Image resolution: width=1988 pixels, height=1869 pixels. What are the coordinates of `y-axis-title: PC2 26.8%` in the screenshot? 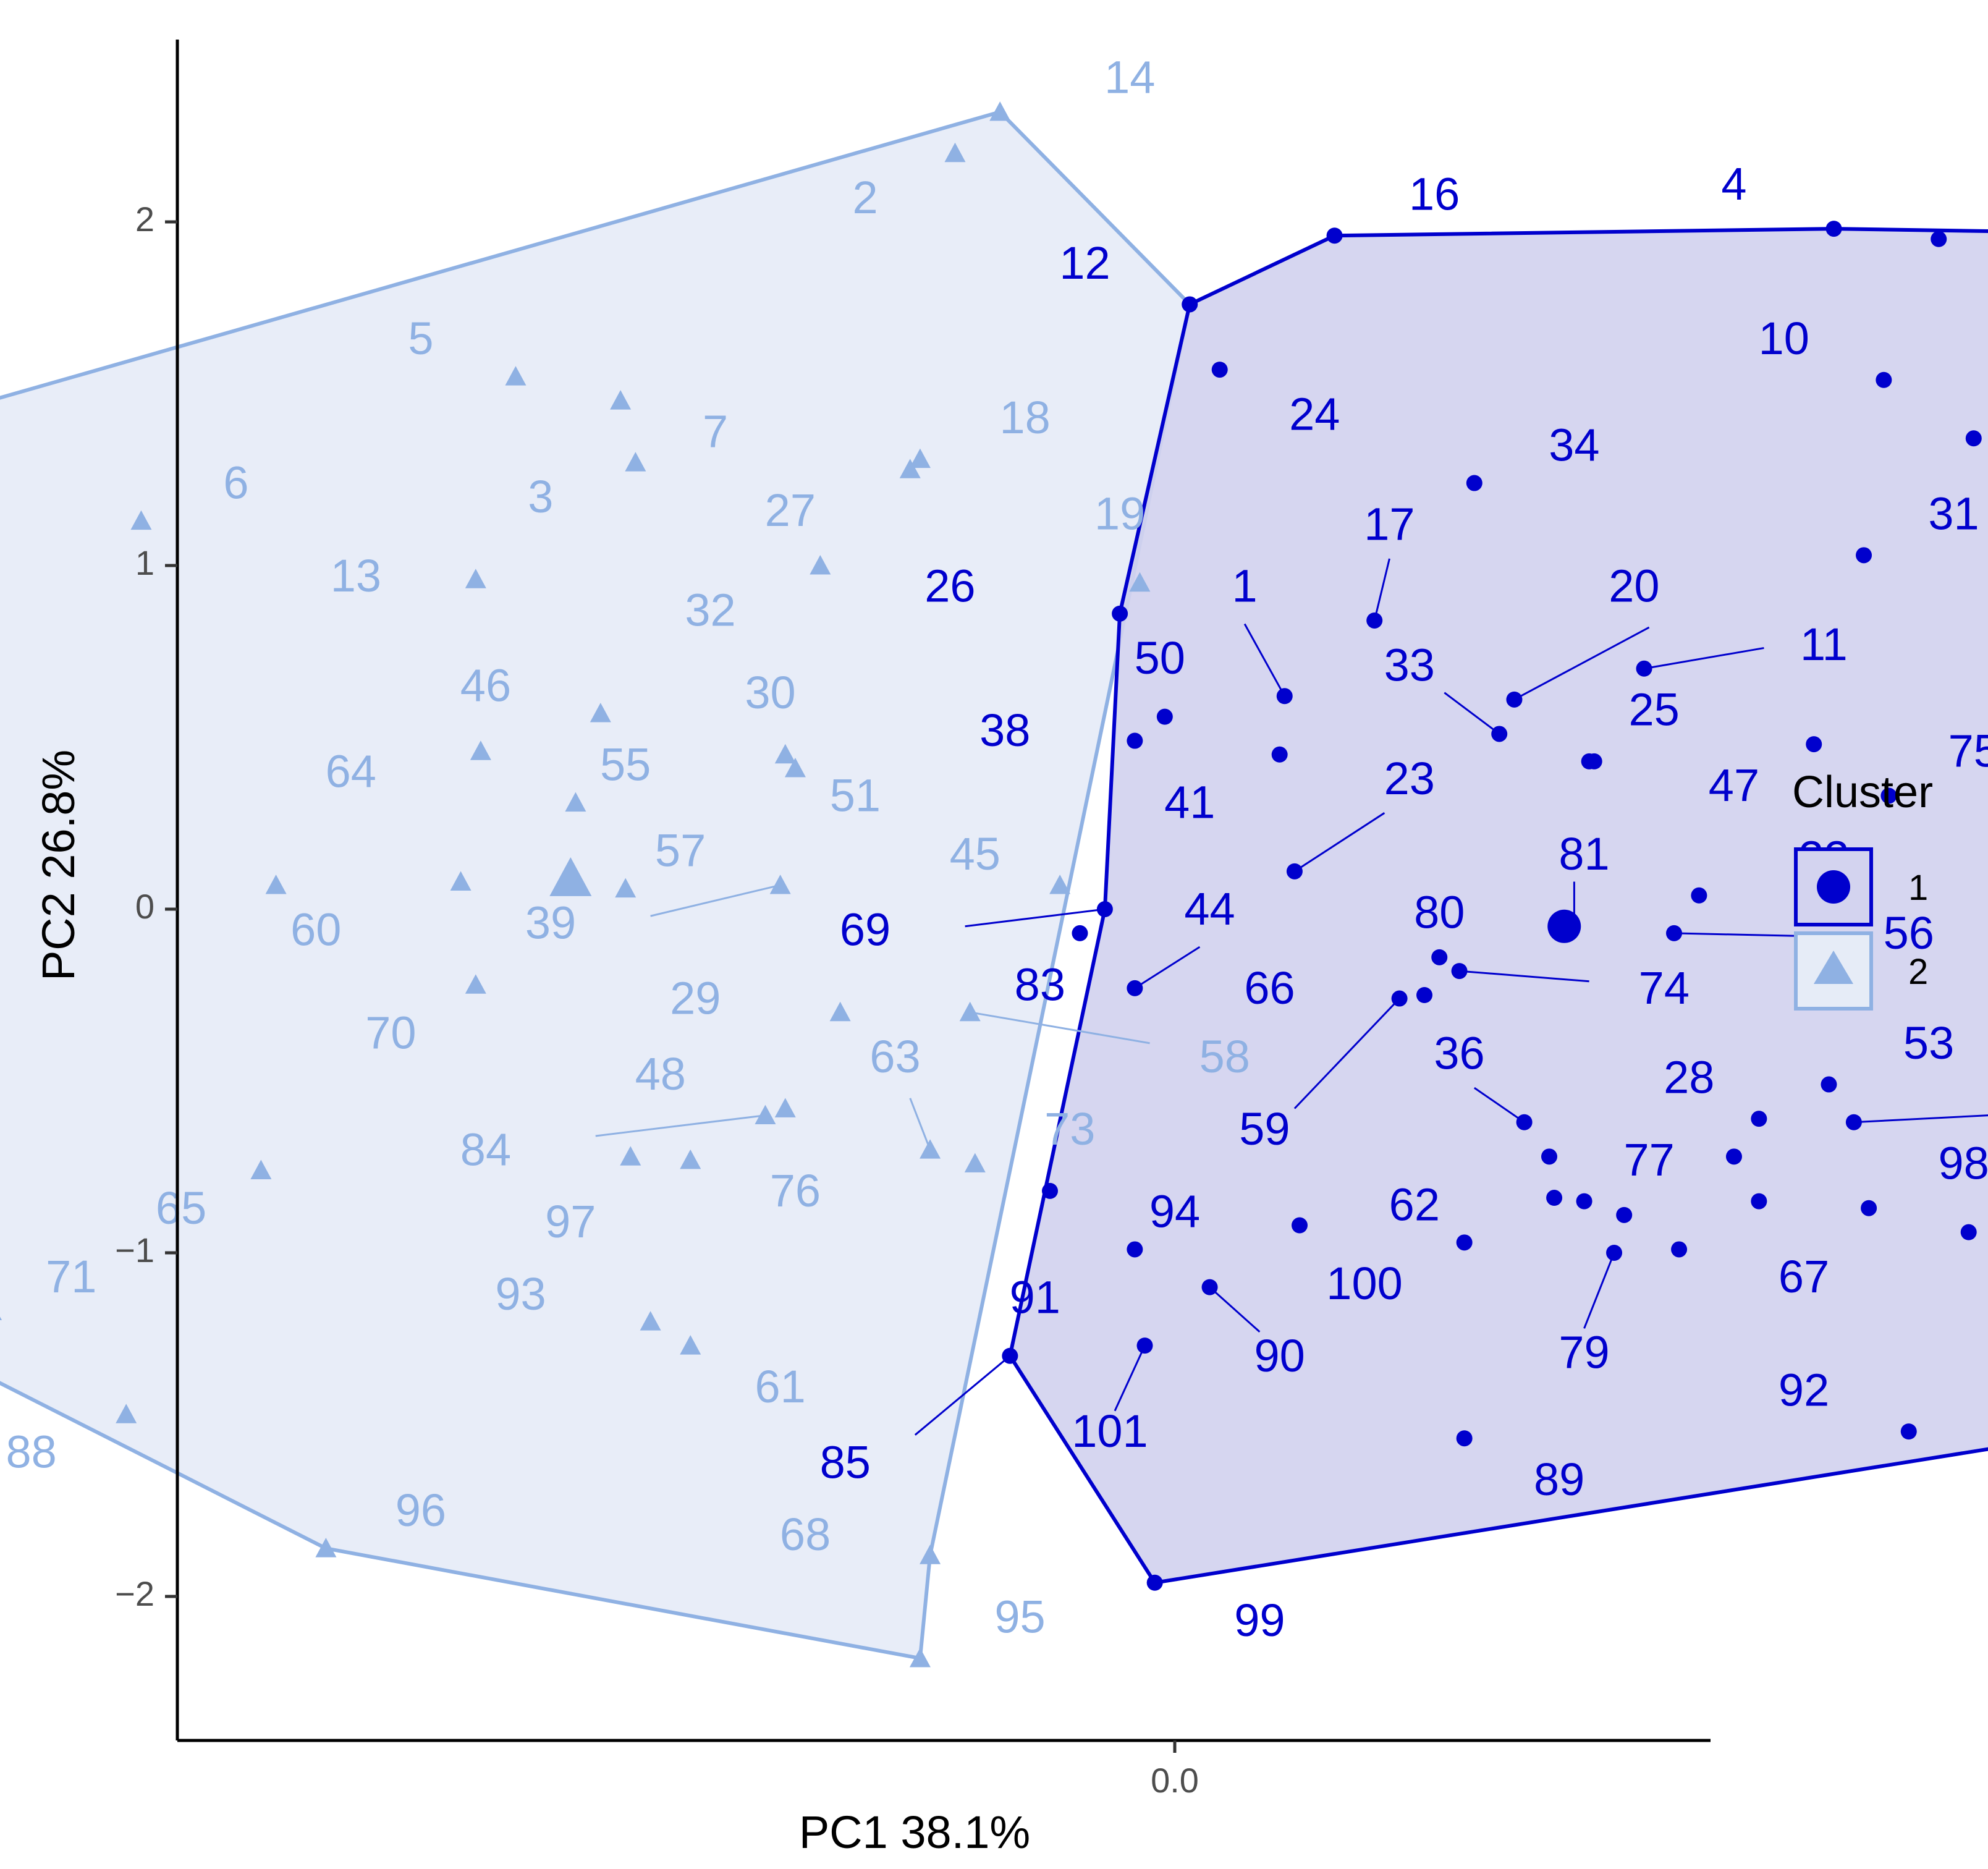 It's located at (59, 865).